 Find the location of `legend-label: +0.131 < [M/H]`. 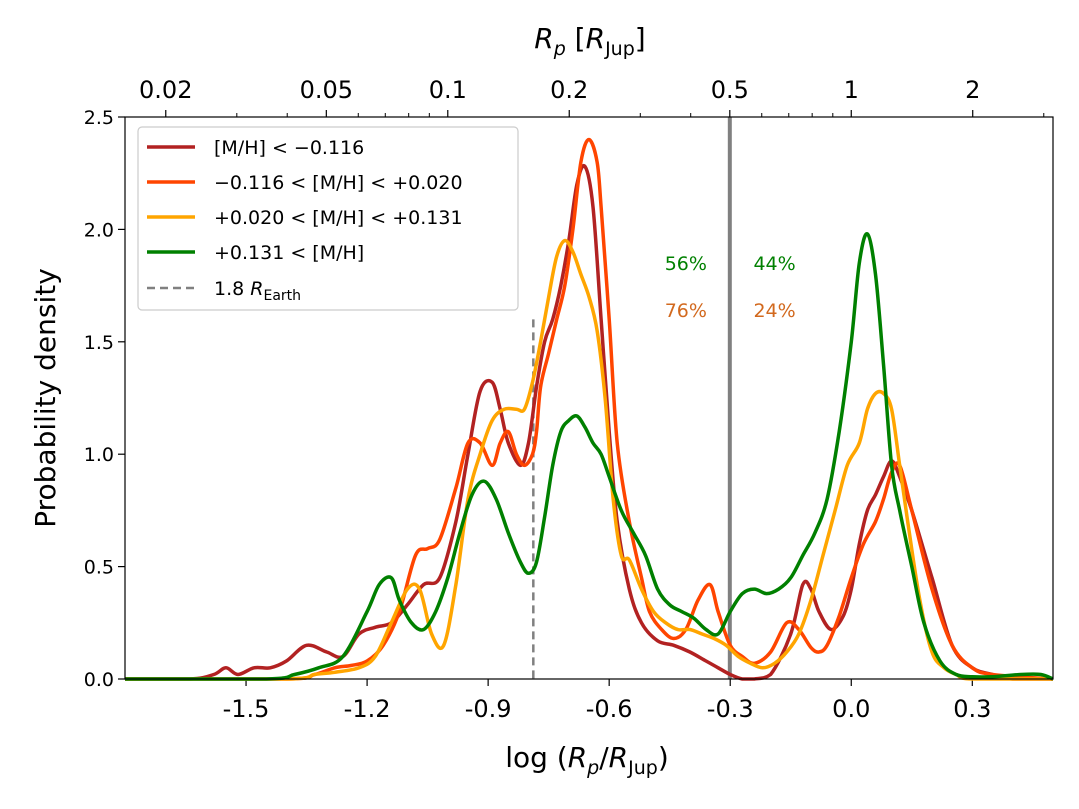

legend-label: +0.131 < [M/H] is located at coordinates (289, 253).